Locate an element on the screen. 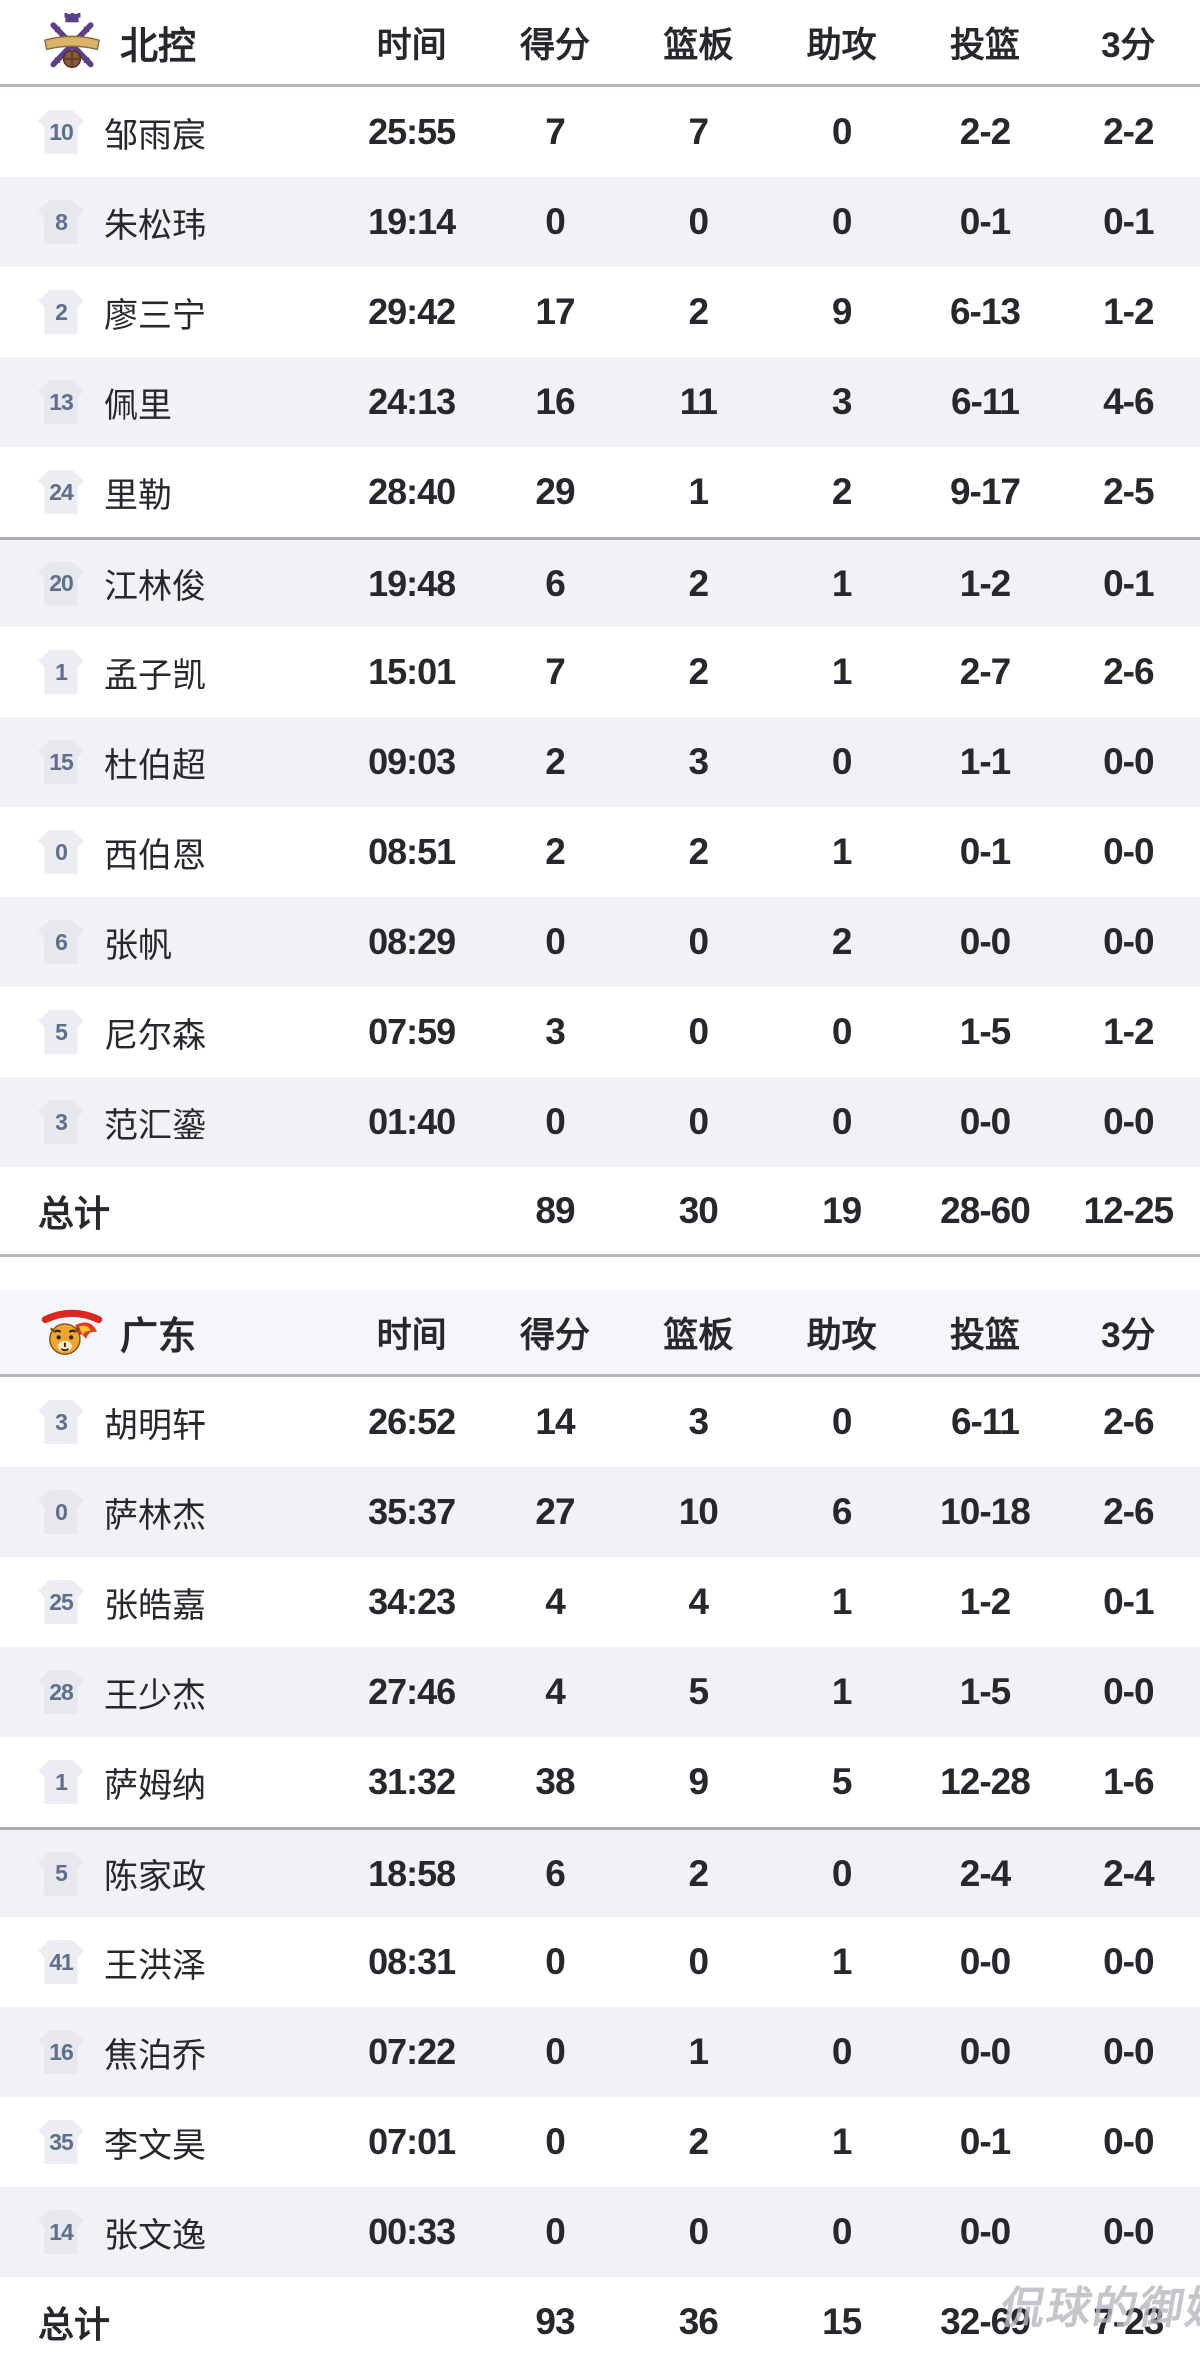 The height and width of the screenshot is (2367, 1200). totals-assists: 15 is located at coordinates (842, 2321).